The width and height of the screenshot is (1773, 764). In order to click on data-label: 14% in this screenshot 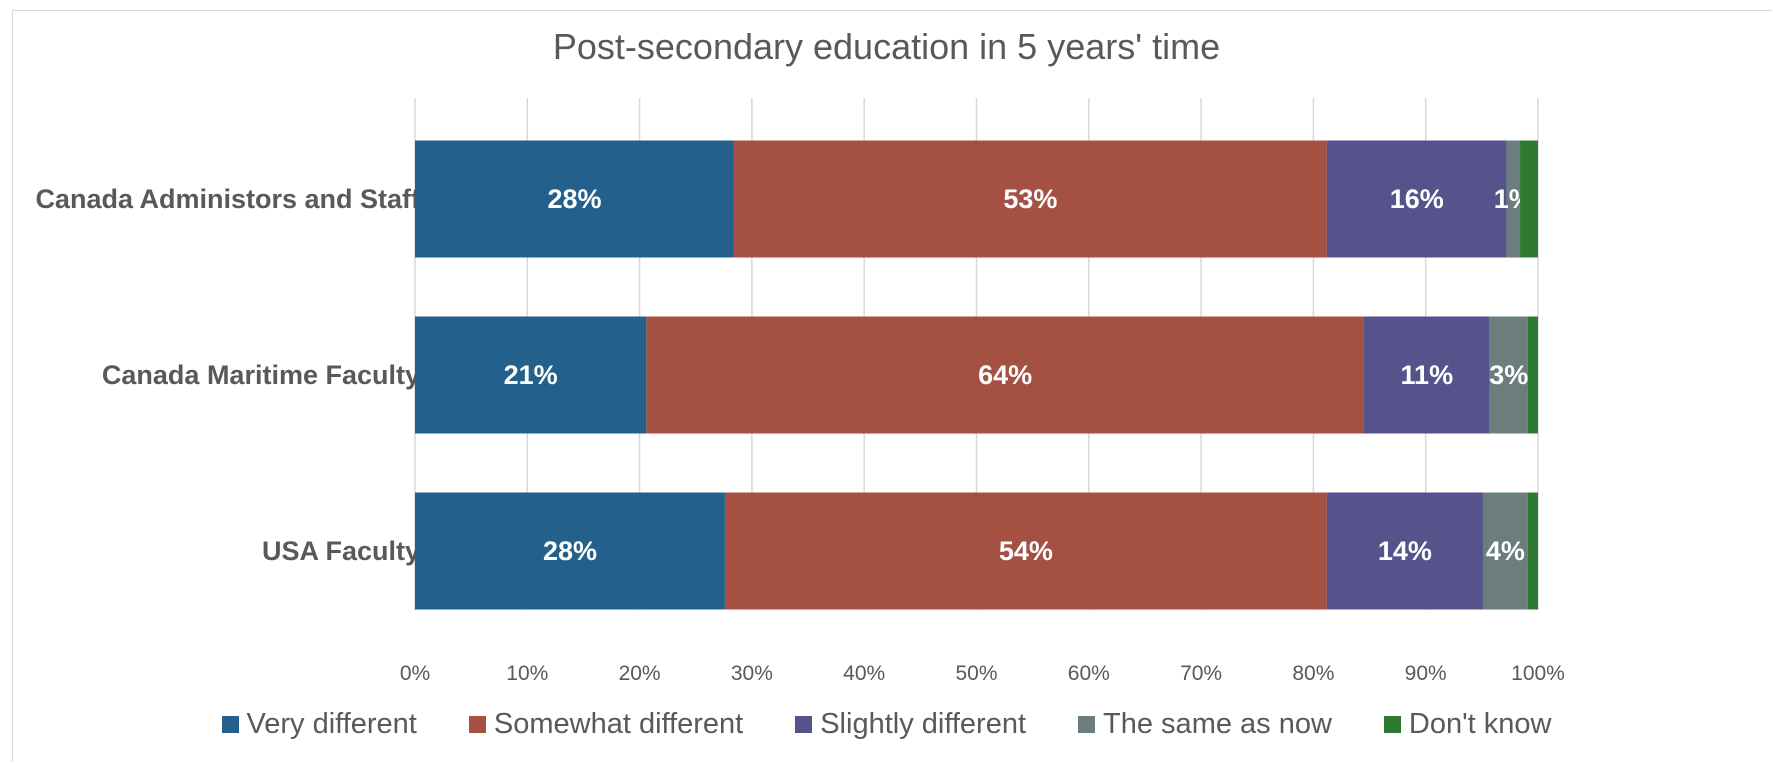, I will do `click(1405, 551)`.